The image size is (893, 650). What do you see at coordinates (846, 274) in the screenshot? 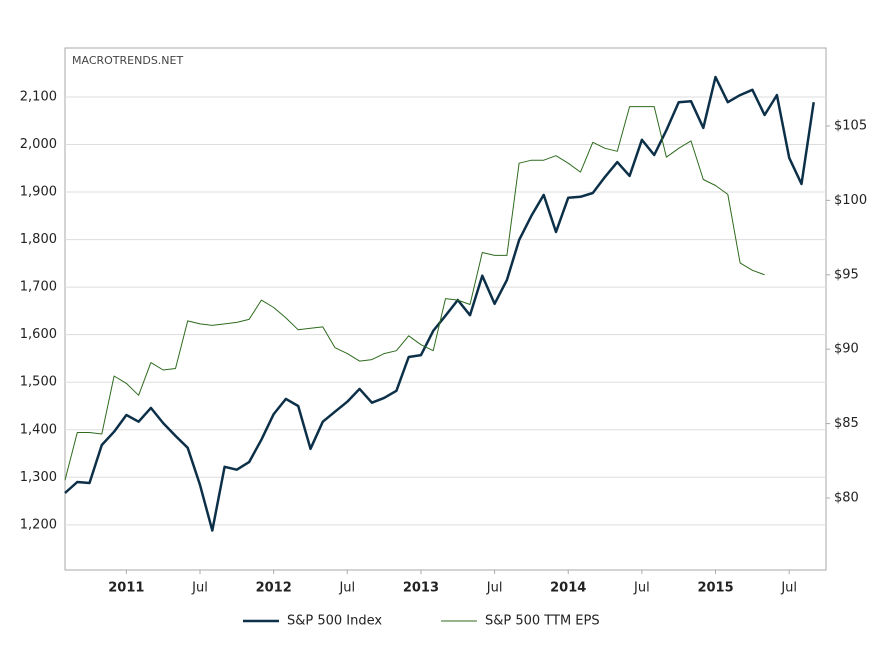
I see `y2-tick-label: $95` at bounding box center [846, 274].